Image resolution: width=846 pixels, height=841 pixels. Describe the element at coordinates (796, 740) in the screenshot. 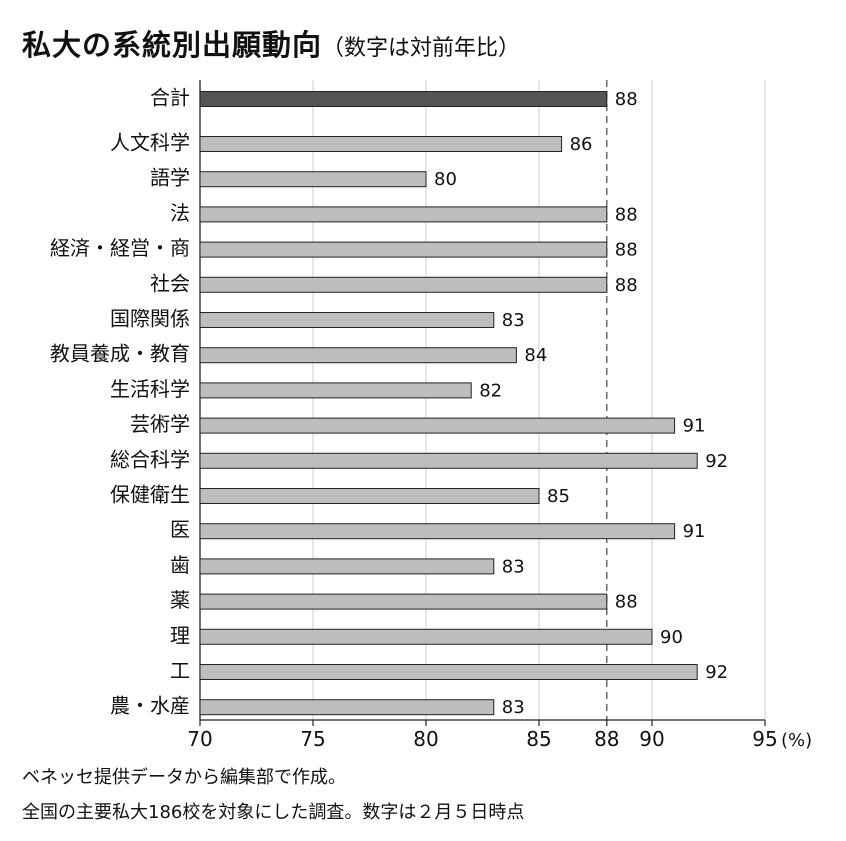

I see `x-axis-unit-label: (%)` at that location.